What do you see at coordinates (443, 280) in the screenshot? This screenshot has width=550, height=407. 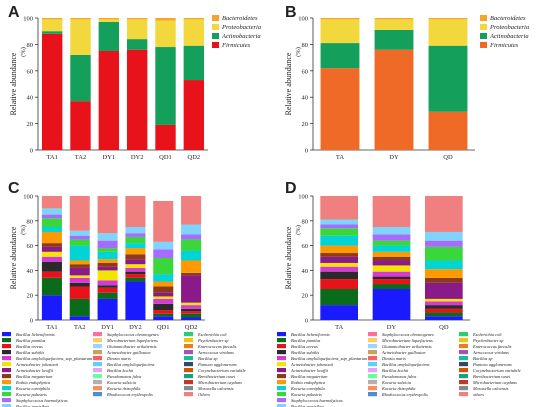 I see `d-bar-qd-bacillus-megaterium` at bounding box center [443, 280].